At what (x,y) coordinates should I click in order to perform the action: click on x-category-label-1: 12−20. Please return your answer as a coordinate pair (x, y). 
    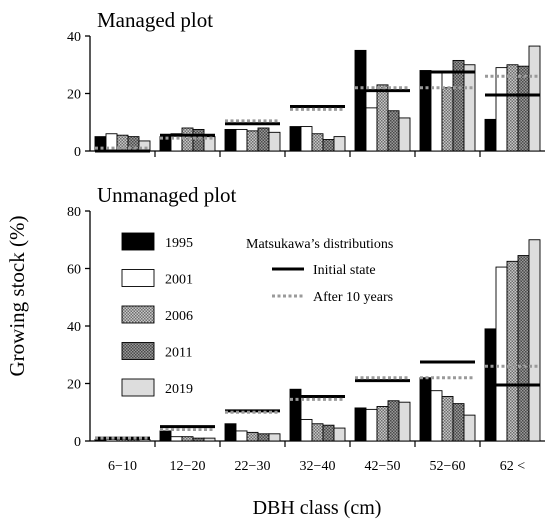
    Looking at the image, I should click on (188, 466).